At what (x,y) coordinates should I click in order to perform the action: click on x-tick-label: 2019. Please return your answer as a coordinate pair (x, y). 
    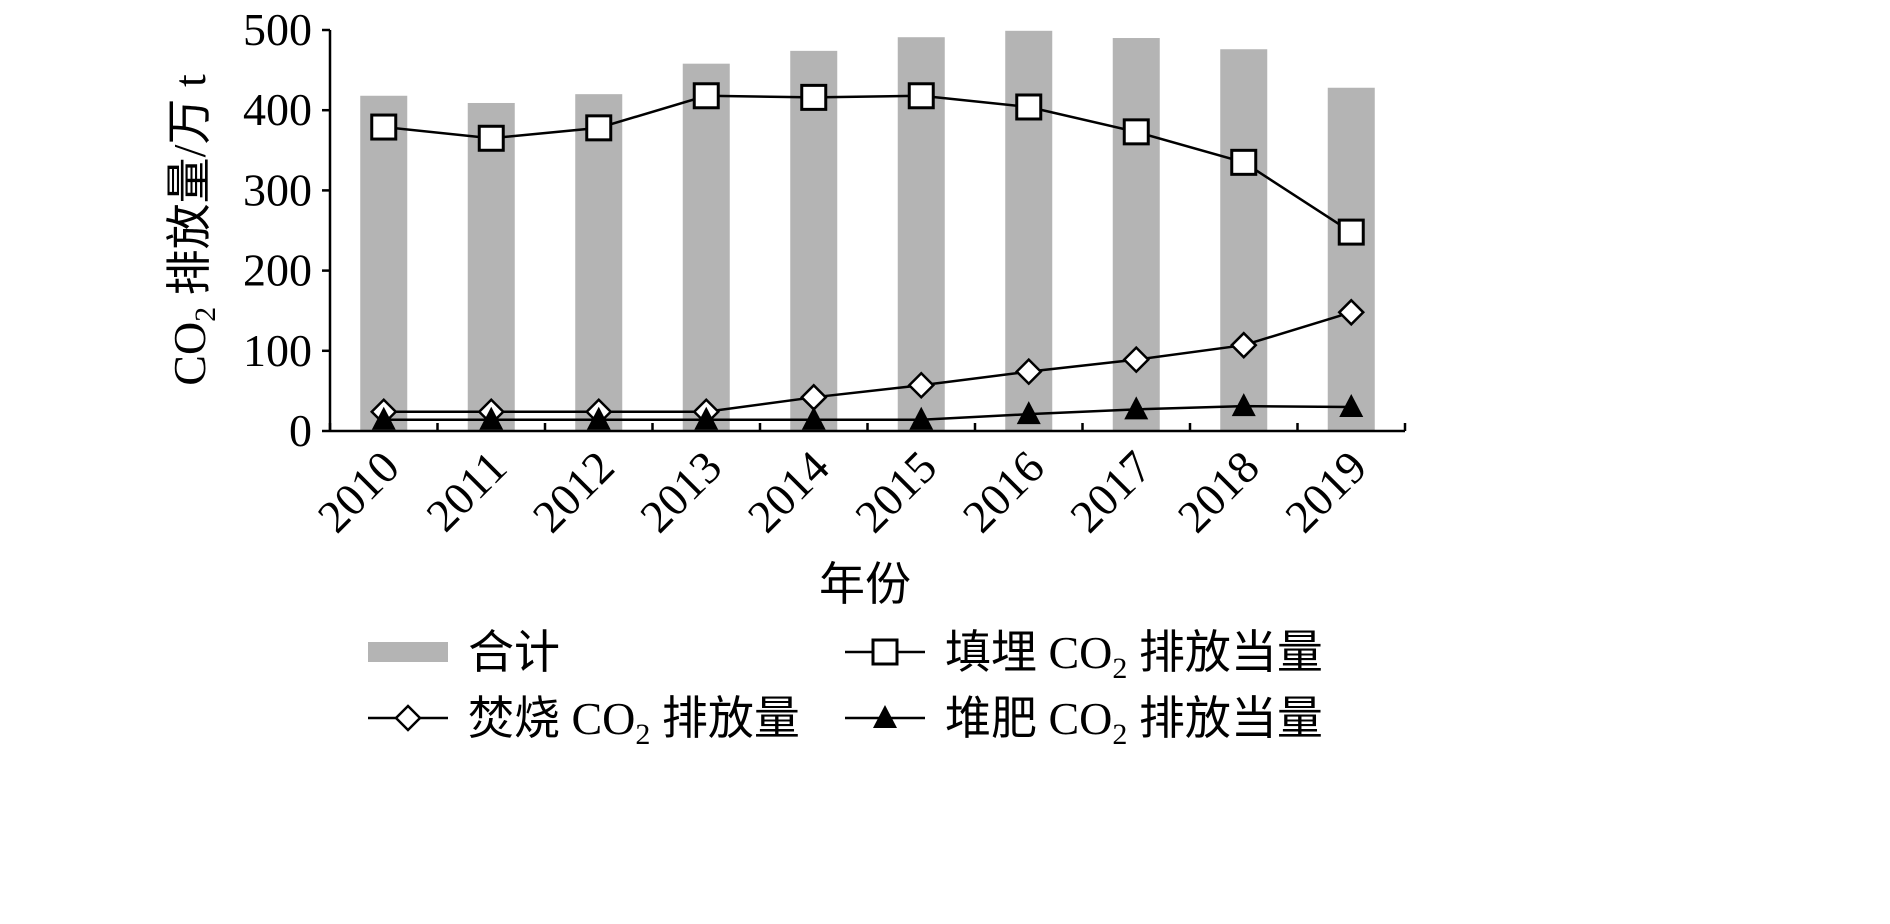
    Looking at the image, I should click on (1325, 491).